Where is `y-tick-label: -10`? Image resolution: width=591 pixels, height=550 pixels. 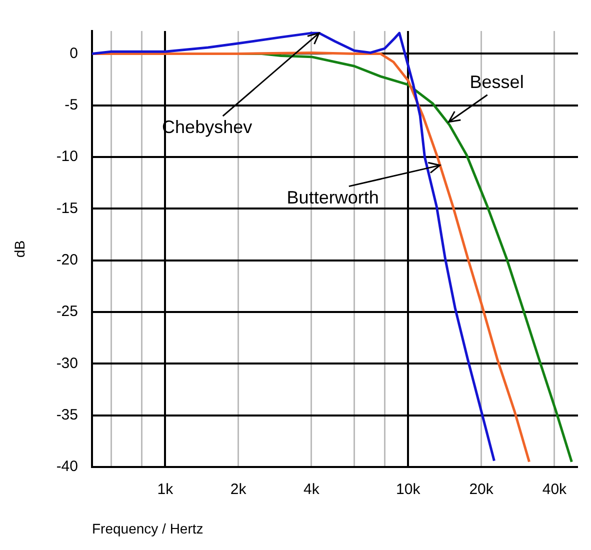 y-tick-label: -10 is located at coordinates (67, 157).